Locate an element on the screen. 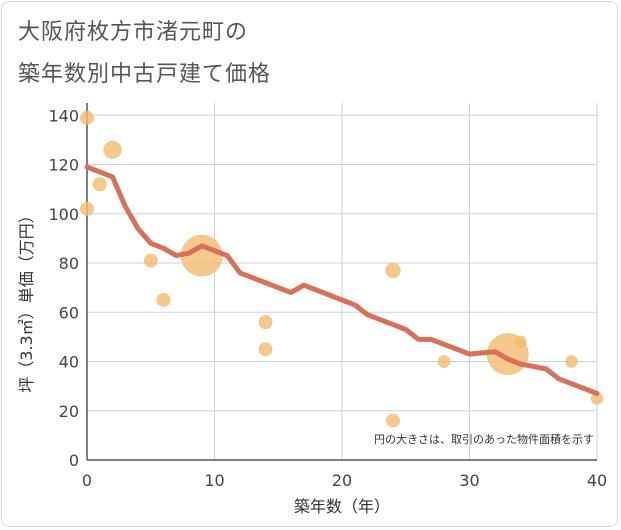 The height and width of the screenshot is (530, 621). y-tick-label: 80 is located at coordinates (69, 263).